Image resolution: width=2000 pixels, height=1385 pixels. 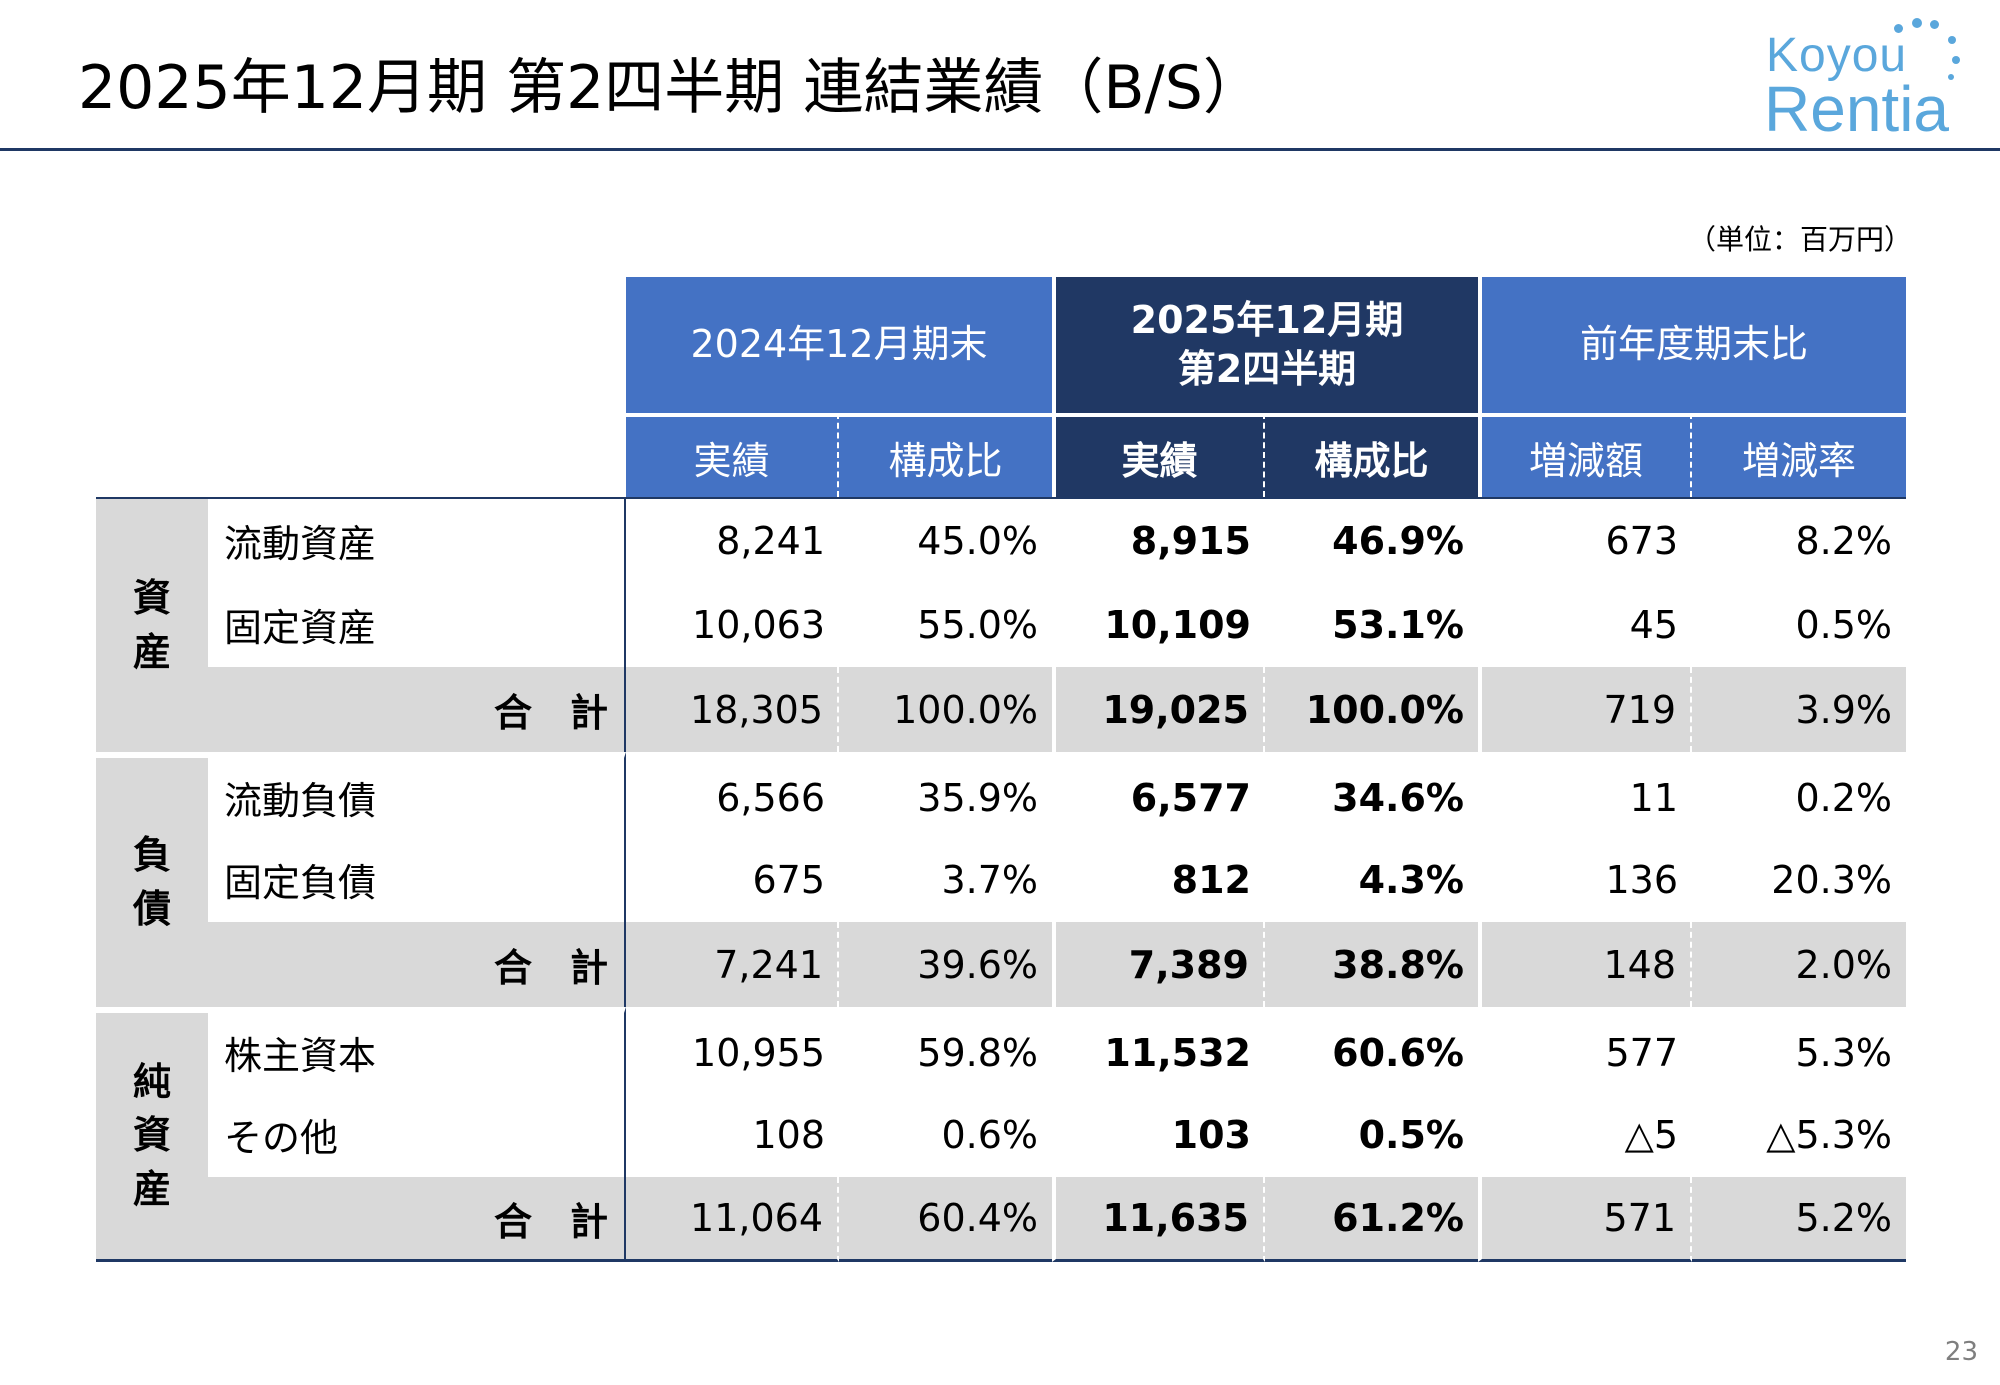 I want to click on category-liabilities: 負 債, so click(x=152, y=879).